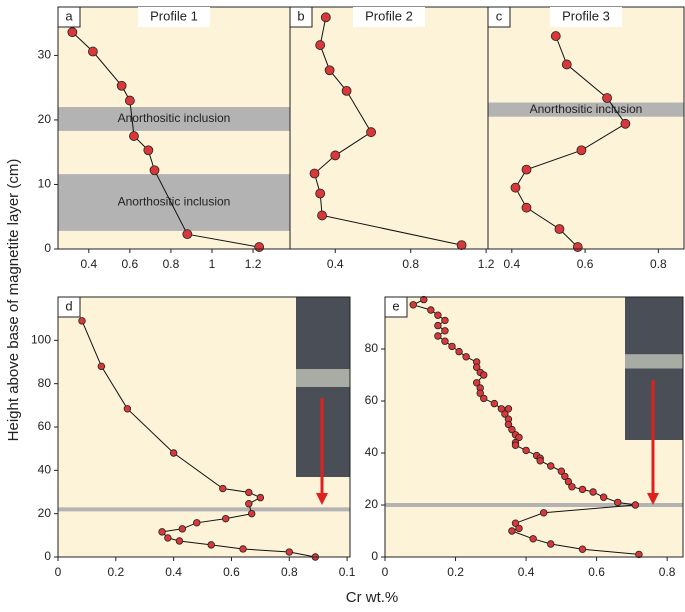 This screenshot has width=685, height=612. Describe the element at coordinates (212, 264) in the screenshot. I see `x-tick-label: 1` at that location.